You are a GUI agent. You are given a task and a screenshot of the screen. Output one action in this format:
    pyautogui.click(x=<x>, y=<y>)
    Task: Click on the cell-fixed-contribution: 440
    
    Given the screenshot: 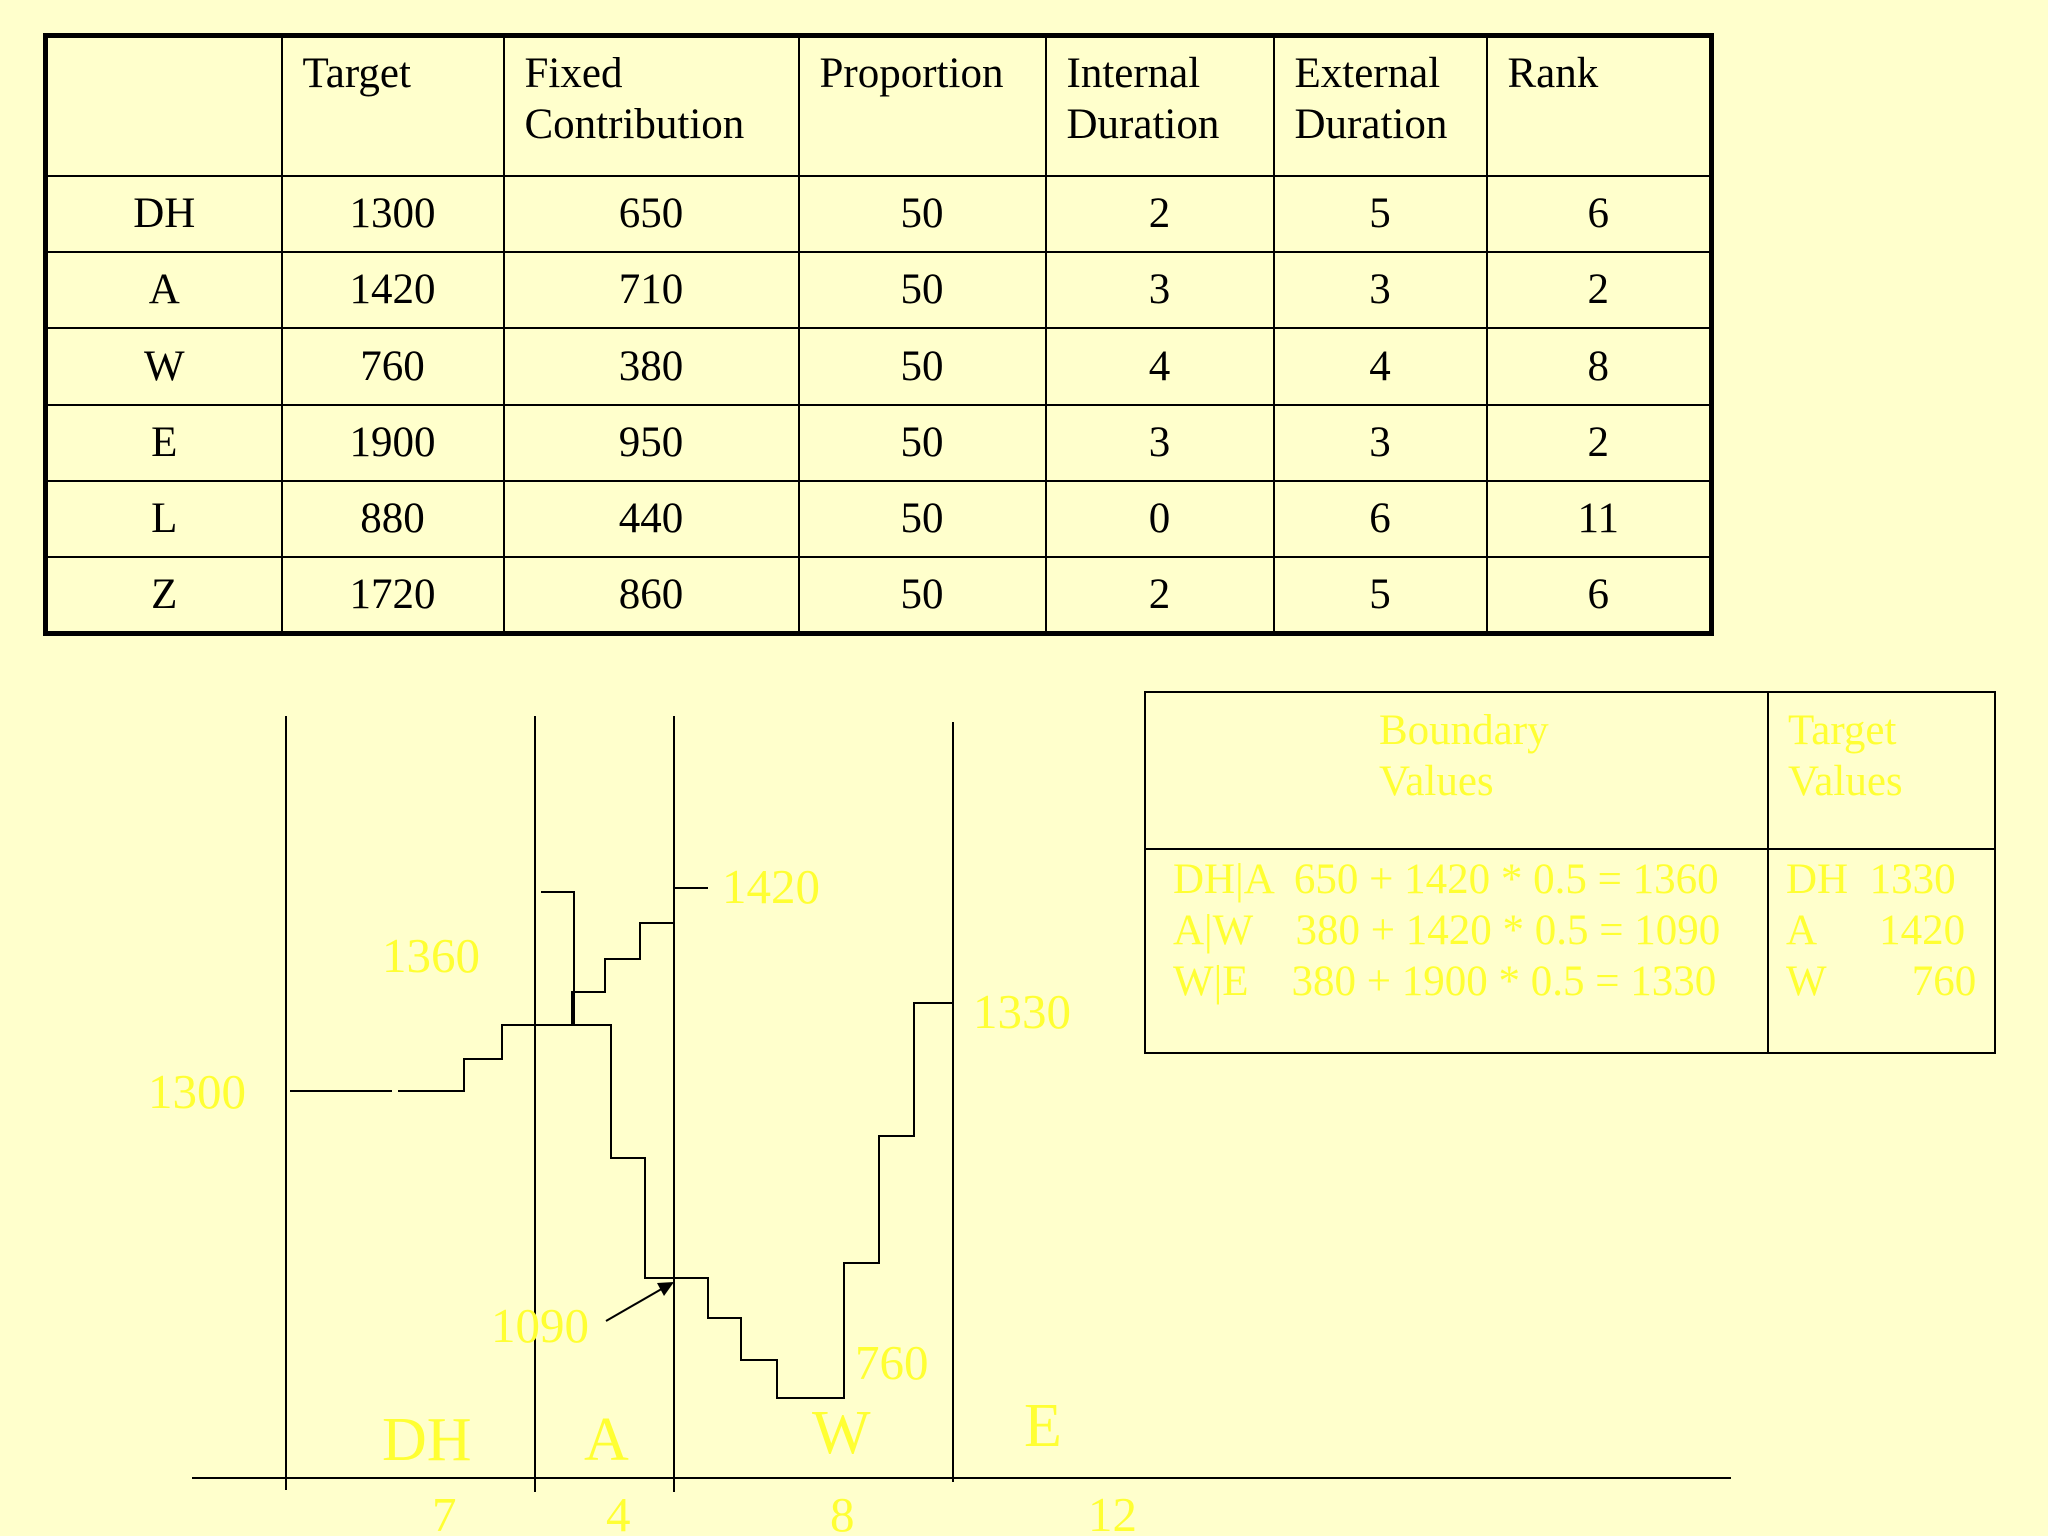 What is the action you would take?
    pyautogui.click(x=651, y=518)
    